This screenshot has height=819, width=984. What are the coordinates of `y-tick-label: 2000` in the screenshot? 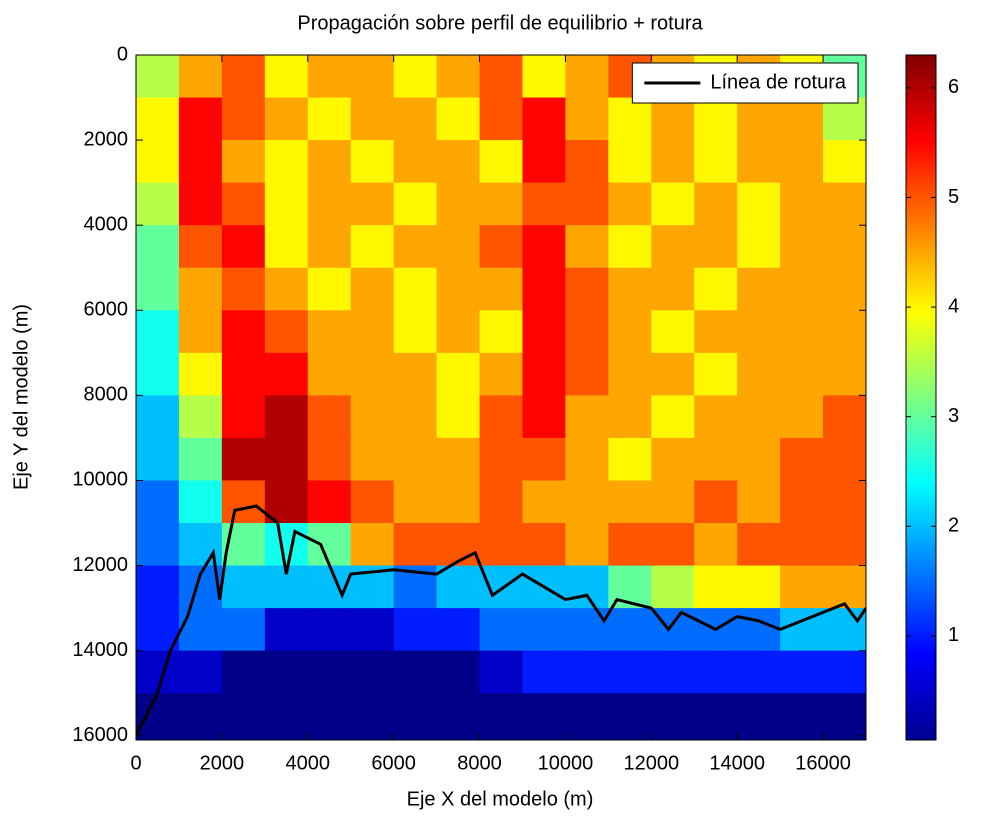 It's located at (106, 139).